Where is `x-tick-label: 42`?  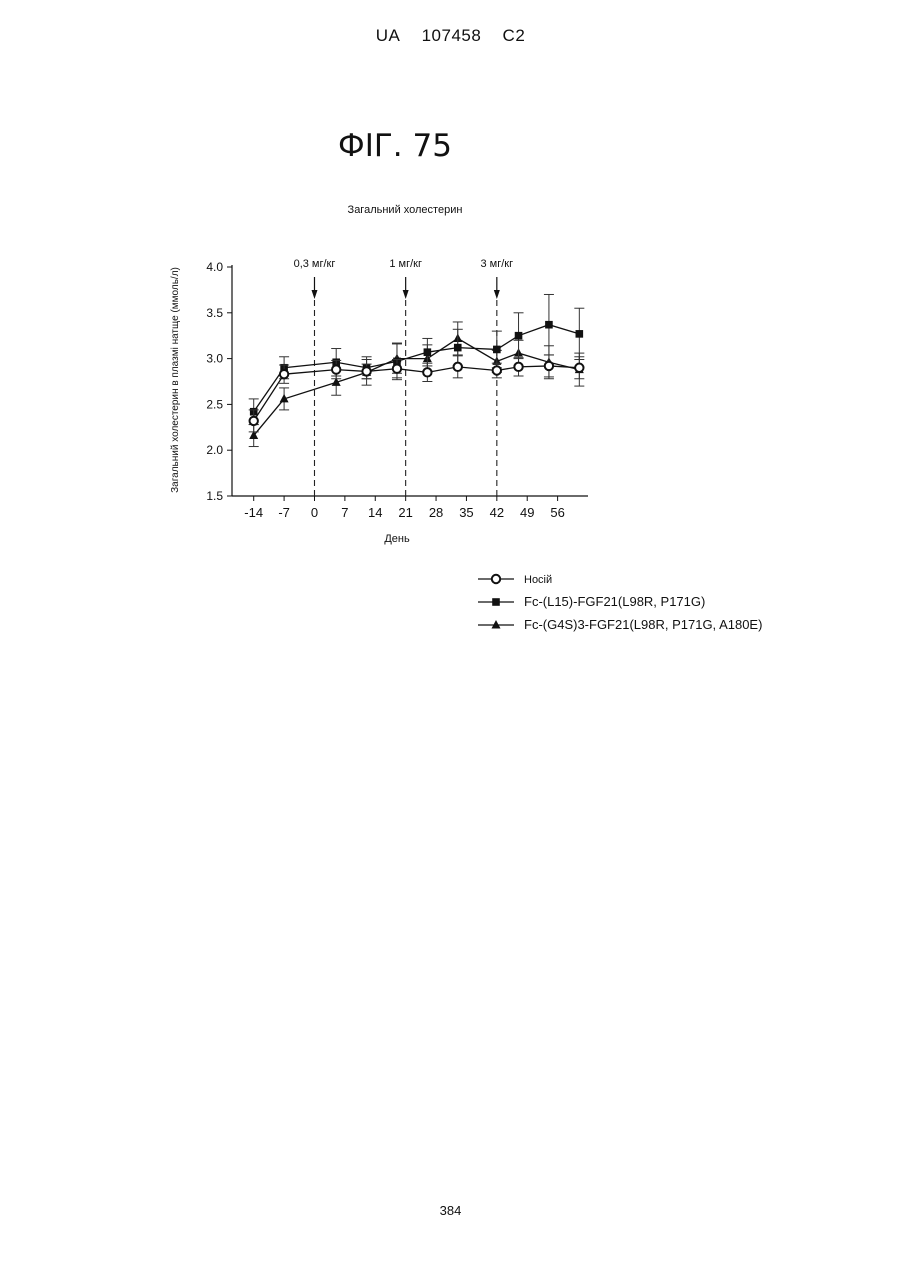 x-tick-label: 42 is located at coordinates (497, 512).